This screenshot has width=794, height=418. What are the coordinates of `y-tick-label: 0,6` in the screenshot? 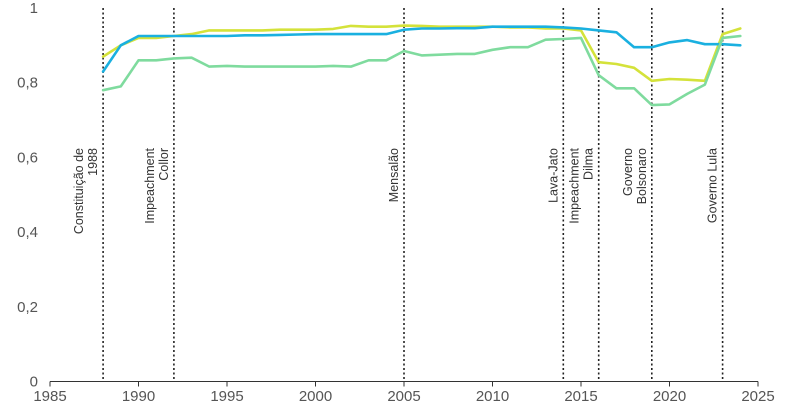 It's located at (27, 157).